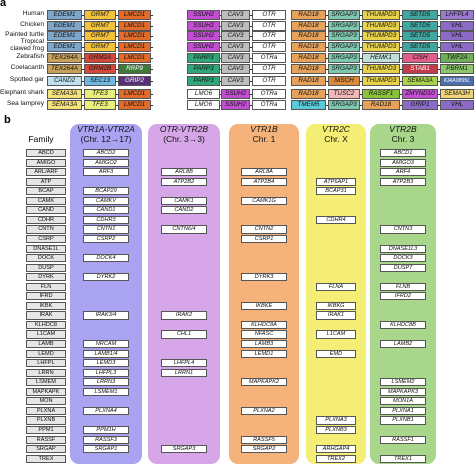 The width and height of the screenshot is (474, 464). What do you see at coordinates (22, 92) in the screenshot?
I see `species-name: Elephant shark` at bounding box center [22, 92].